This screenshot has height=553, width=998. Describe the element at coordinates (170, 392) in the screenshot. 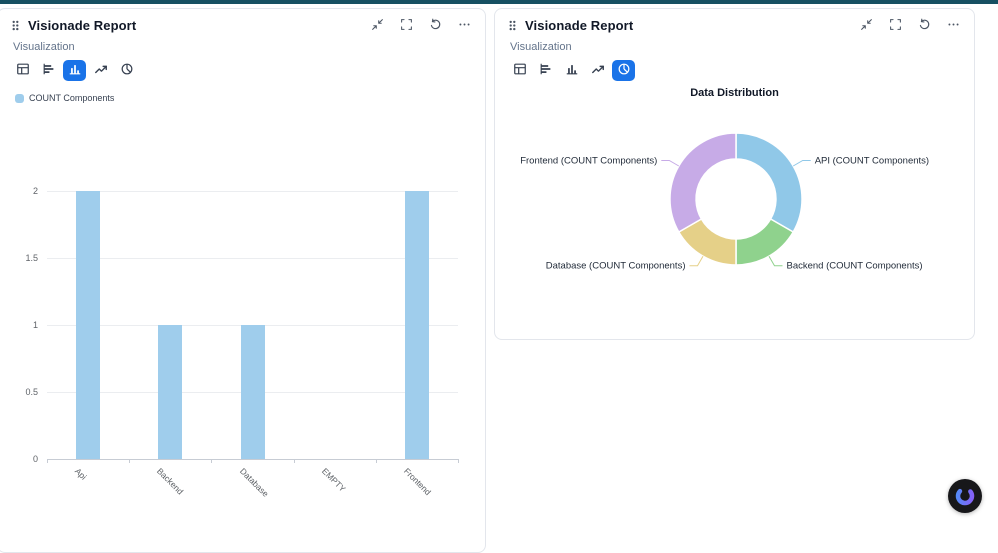

I see `bar-backend` at that location.